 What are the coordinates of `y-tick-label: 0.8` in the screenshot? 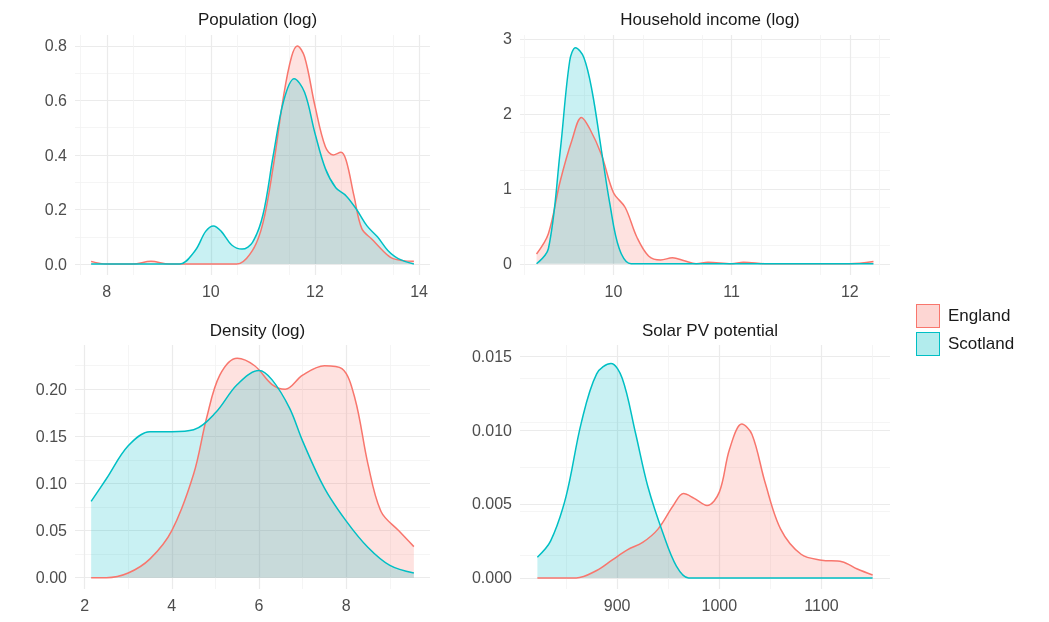 It's located at (56, 46).